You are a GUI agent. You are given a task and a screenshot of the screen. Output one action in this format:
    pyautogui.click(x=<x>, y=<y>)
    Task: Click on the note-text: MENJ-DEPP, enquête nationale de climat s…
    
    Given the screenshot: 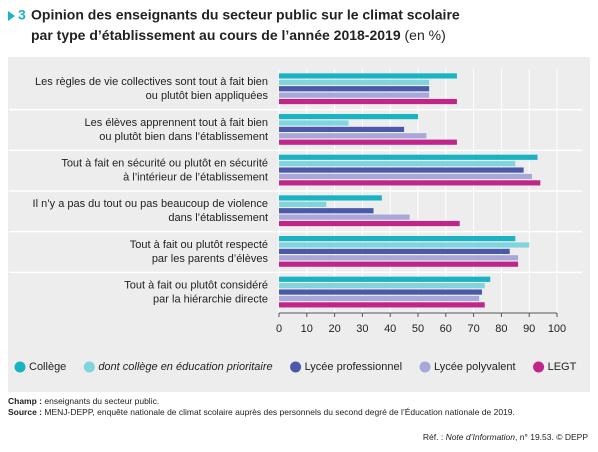 What is the action you would take?
    pyautogui.click(x=279, y=412)
    